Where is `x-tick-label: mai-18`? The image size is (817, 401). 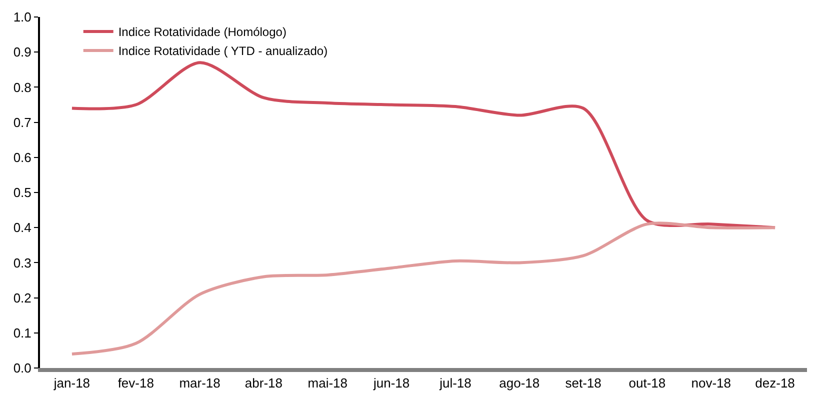
x-tick-label: mai-18 is located at coordinates (328, 383).